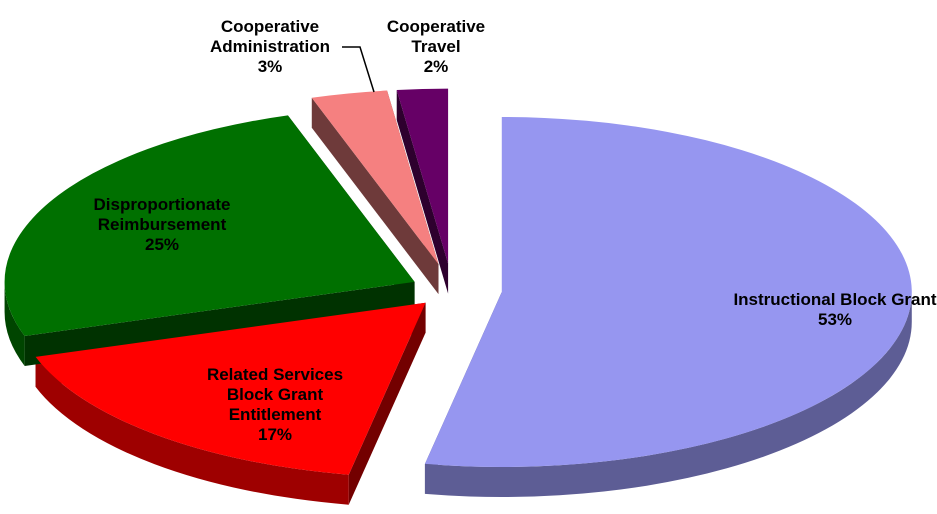 Image resolution: width=937 pixels, height=514 pixels. What do you see at coordinates (436, 66) in the screenshot?
I see `value-label: 2%` at bounding box center [436, 66].